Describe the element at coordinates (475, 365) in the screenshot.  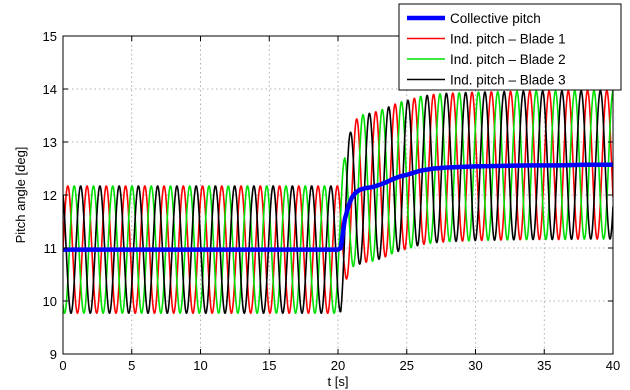
I see `x-tick-label: 30` at that location.